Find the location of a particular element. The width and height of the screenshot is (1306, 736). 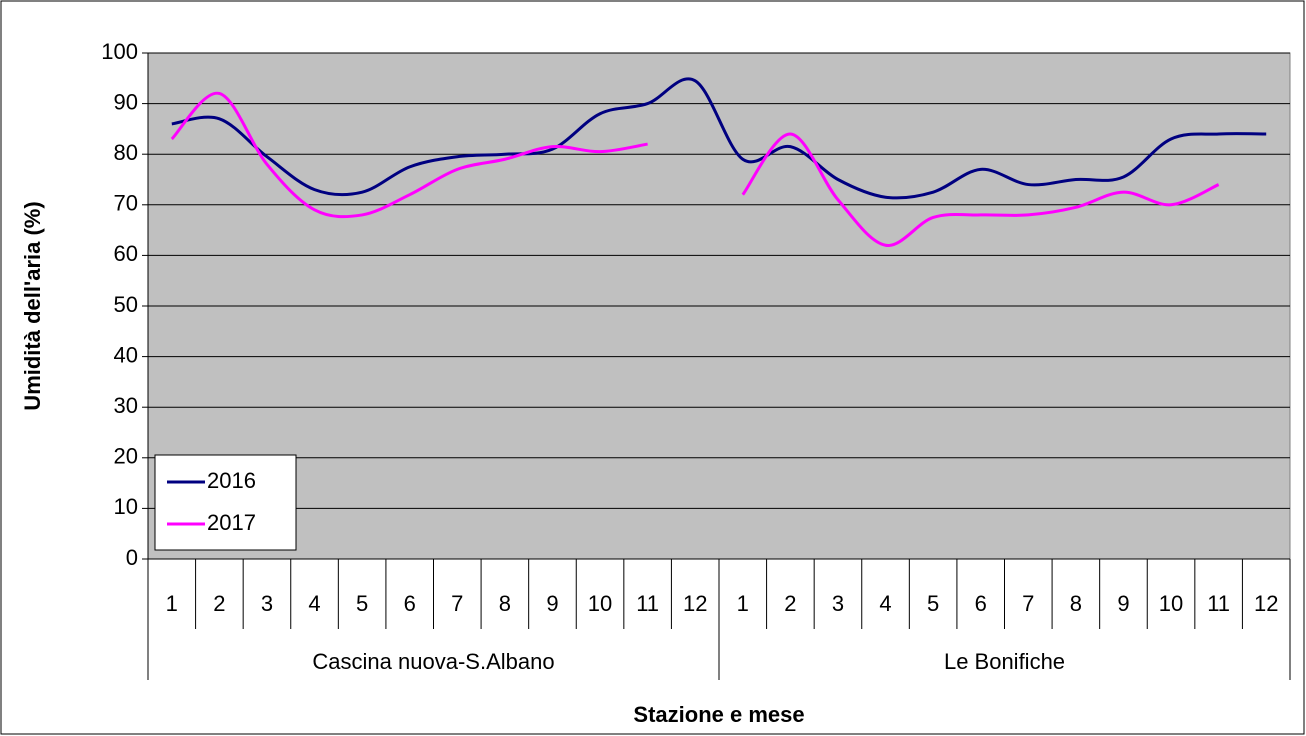

y-tick-label: 100 is located at coordinates (119, 51).